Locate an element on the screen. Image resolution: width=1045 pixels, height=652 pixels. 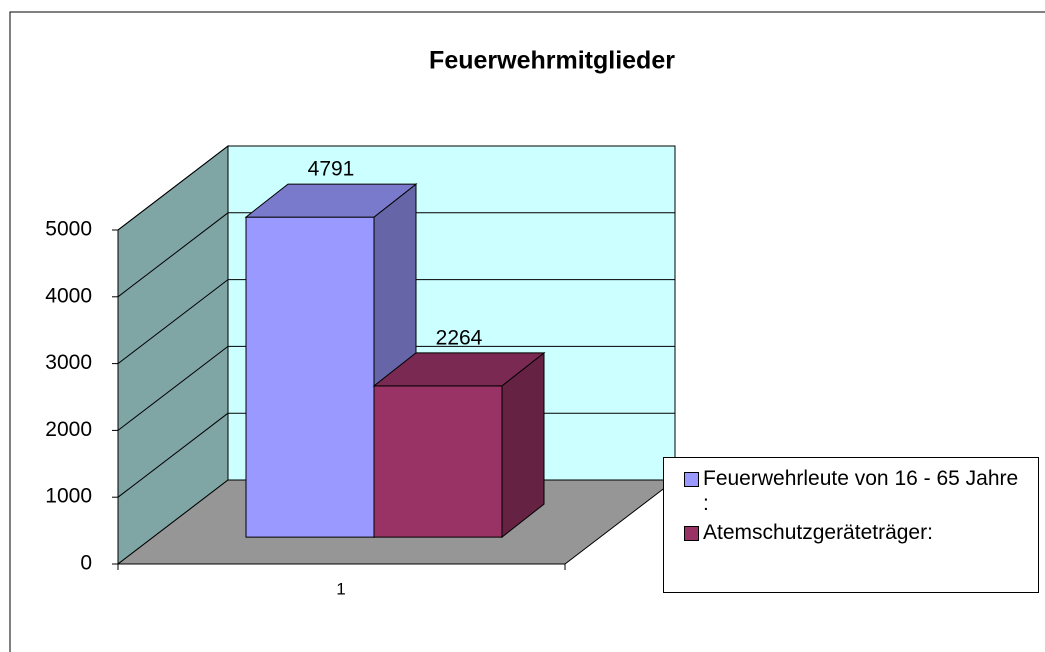
legend-label: Feuerwehrleute von 16 - 65 Jahre : is located at coordinates (861, 491).